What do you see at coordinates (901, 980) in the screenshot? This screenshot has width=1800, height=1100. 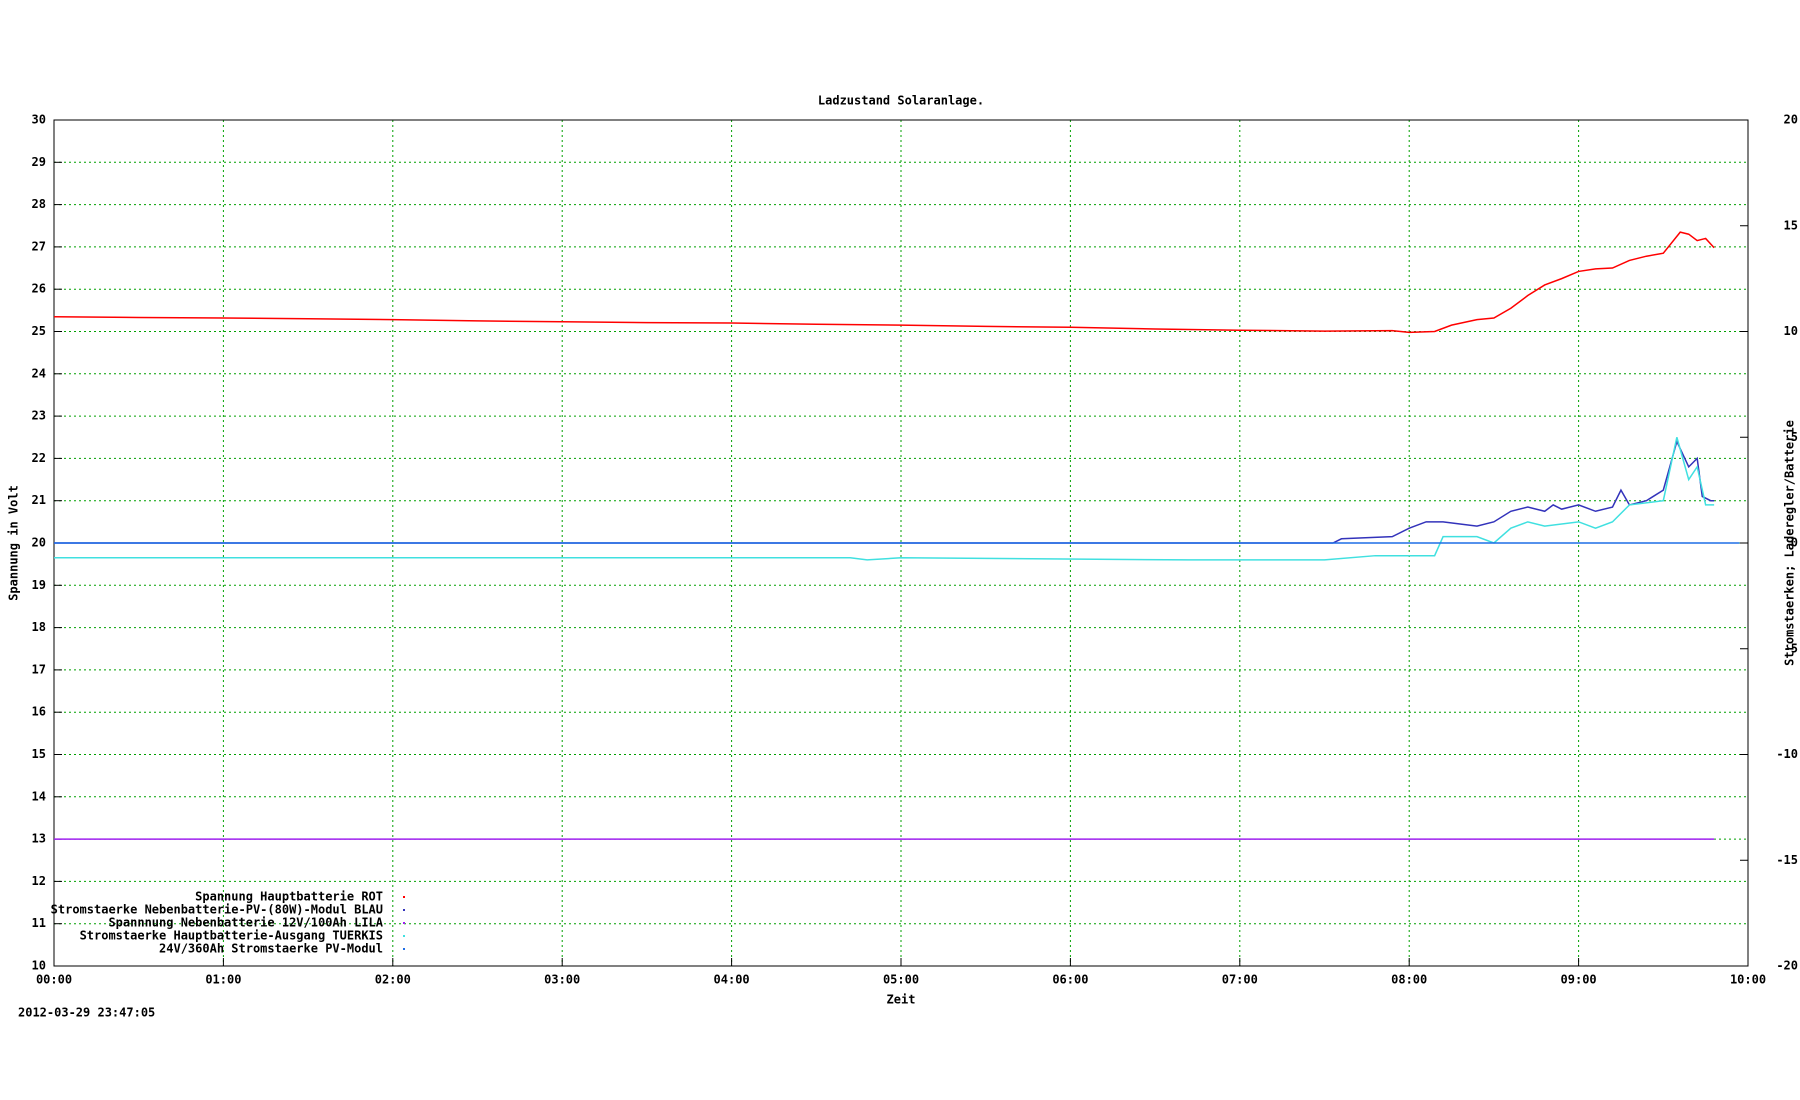 I see `x-tick-label: 05:00` at bounding box center [901, 980].